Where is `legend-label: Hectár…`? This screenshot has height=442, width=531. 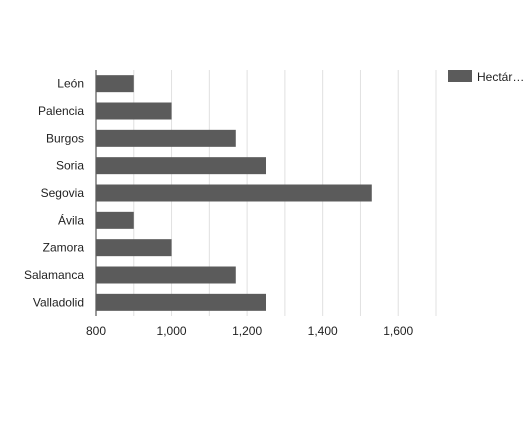
legend-label: Hectár… is located at coordinates (500, 77).